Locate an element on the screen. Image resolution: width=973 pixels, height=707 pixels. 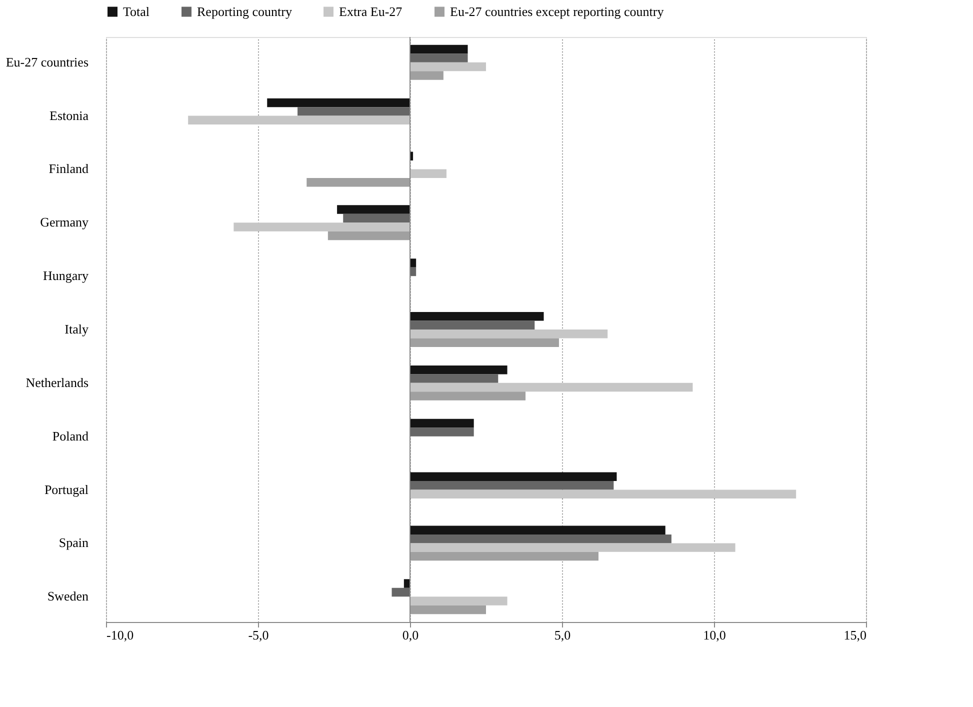
x-tick-label: 10,0 is located at coordinates (714, 635).